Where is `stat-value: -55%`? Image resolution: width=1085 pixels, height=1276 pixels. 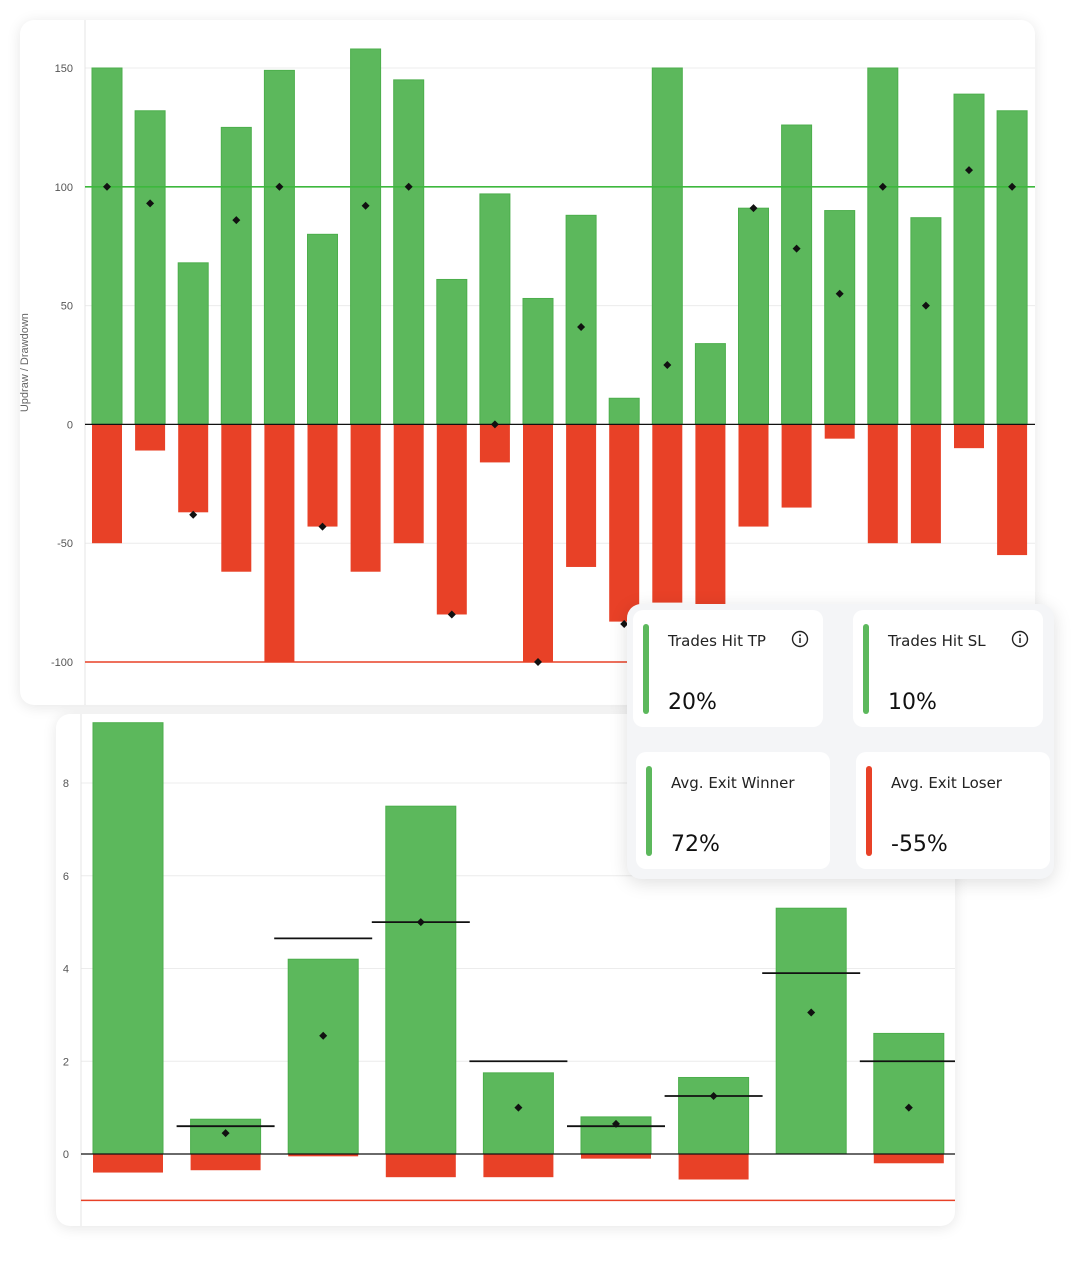
stat-value: -55% is located at coordinates (919, 844).